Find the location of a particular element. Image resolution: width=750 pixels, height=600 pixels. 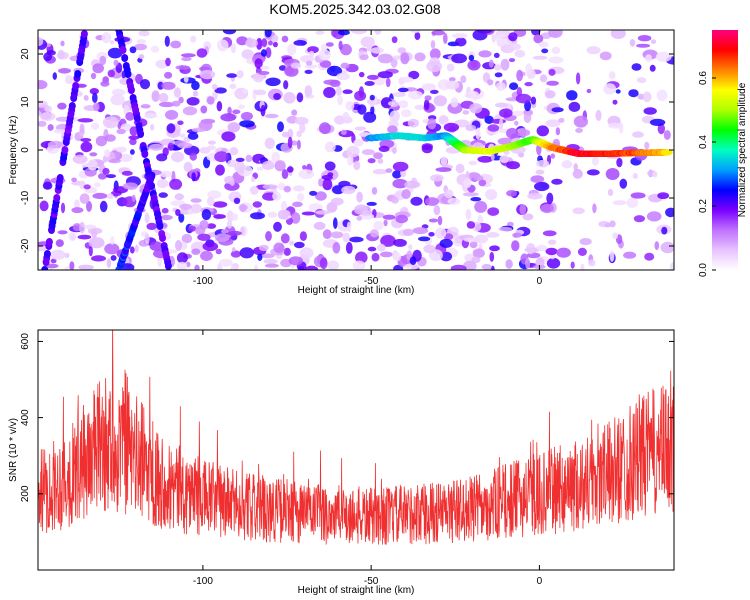

snr-y-tick-label: 600 is located at coordinates (25, 341).